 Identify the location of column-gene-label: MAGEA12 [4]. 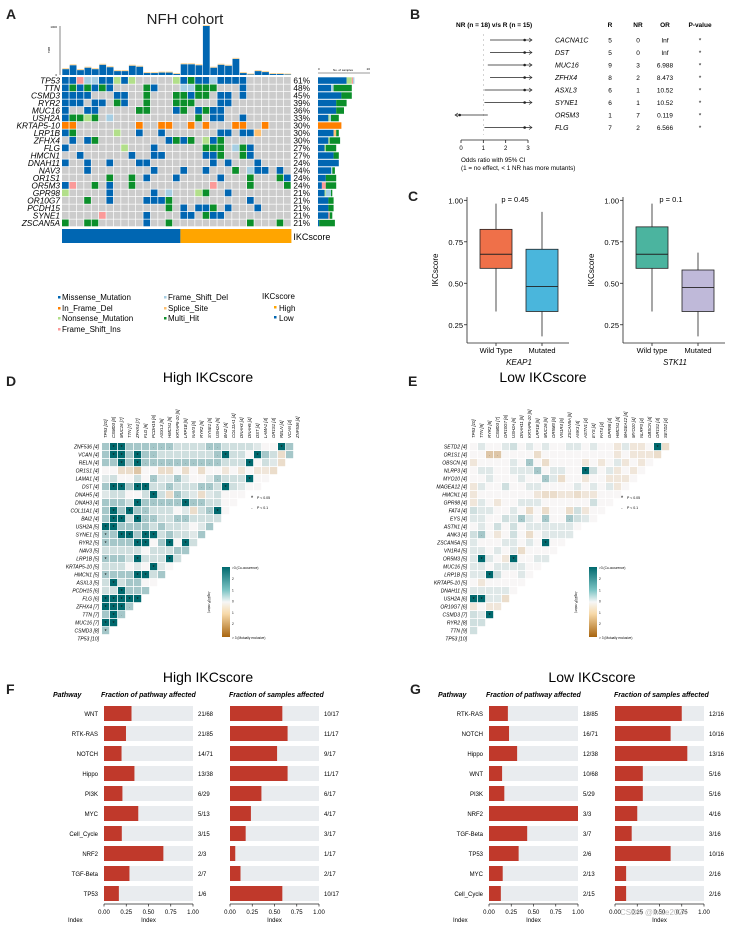
(625, 424).